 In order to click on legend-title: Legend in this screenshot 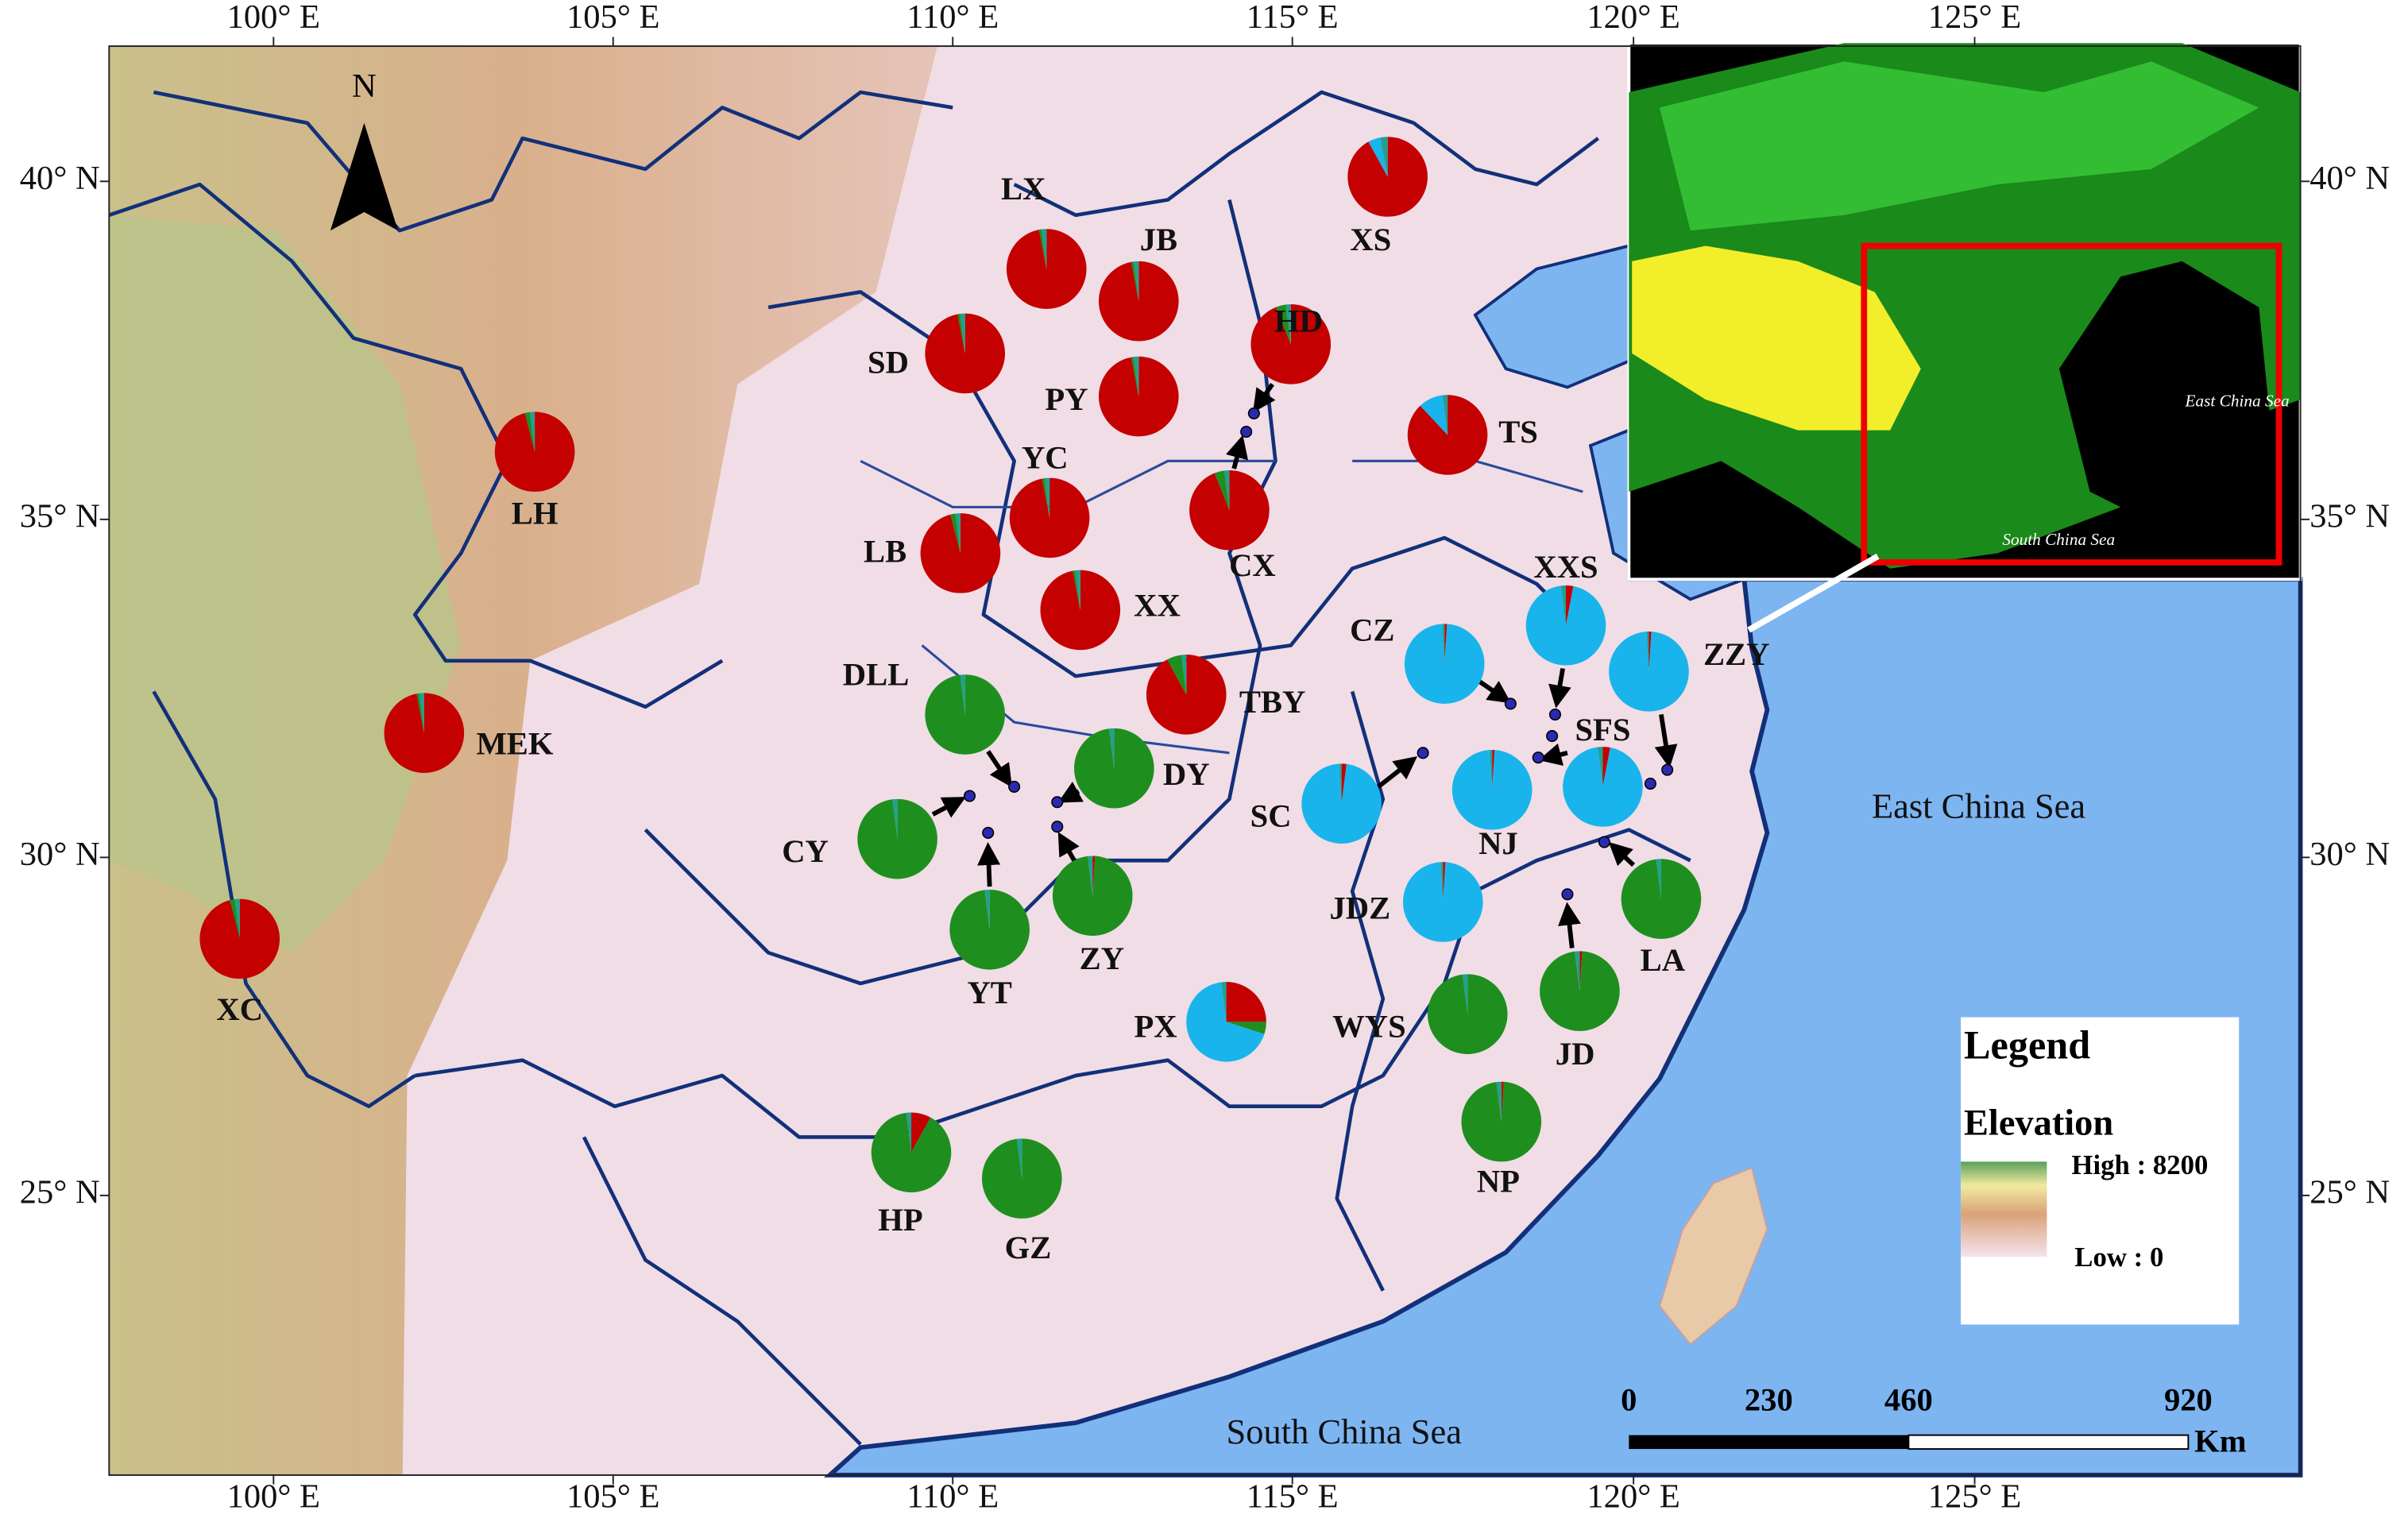, I will do `click(2027, 1045)`.